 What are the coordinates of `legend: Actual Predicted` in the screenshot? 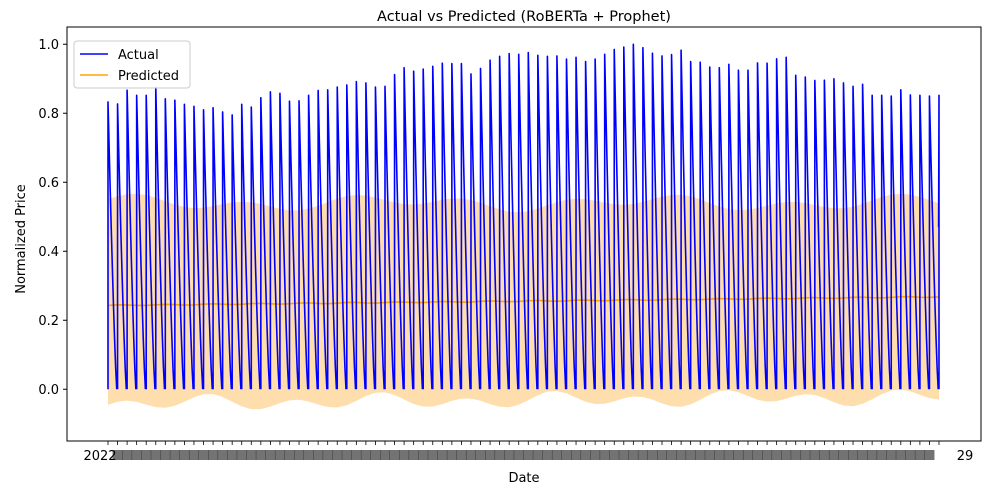 It's located at (132, 64).